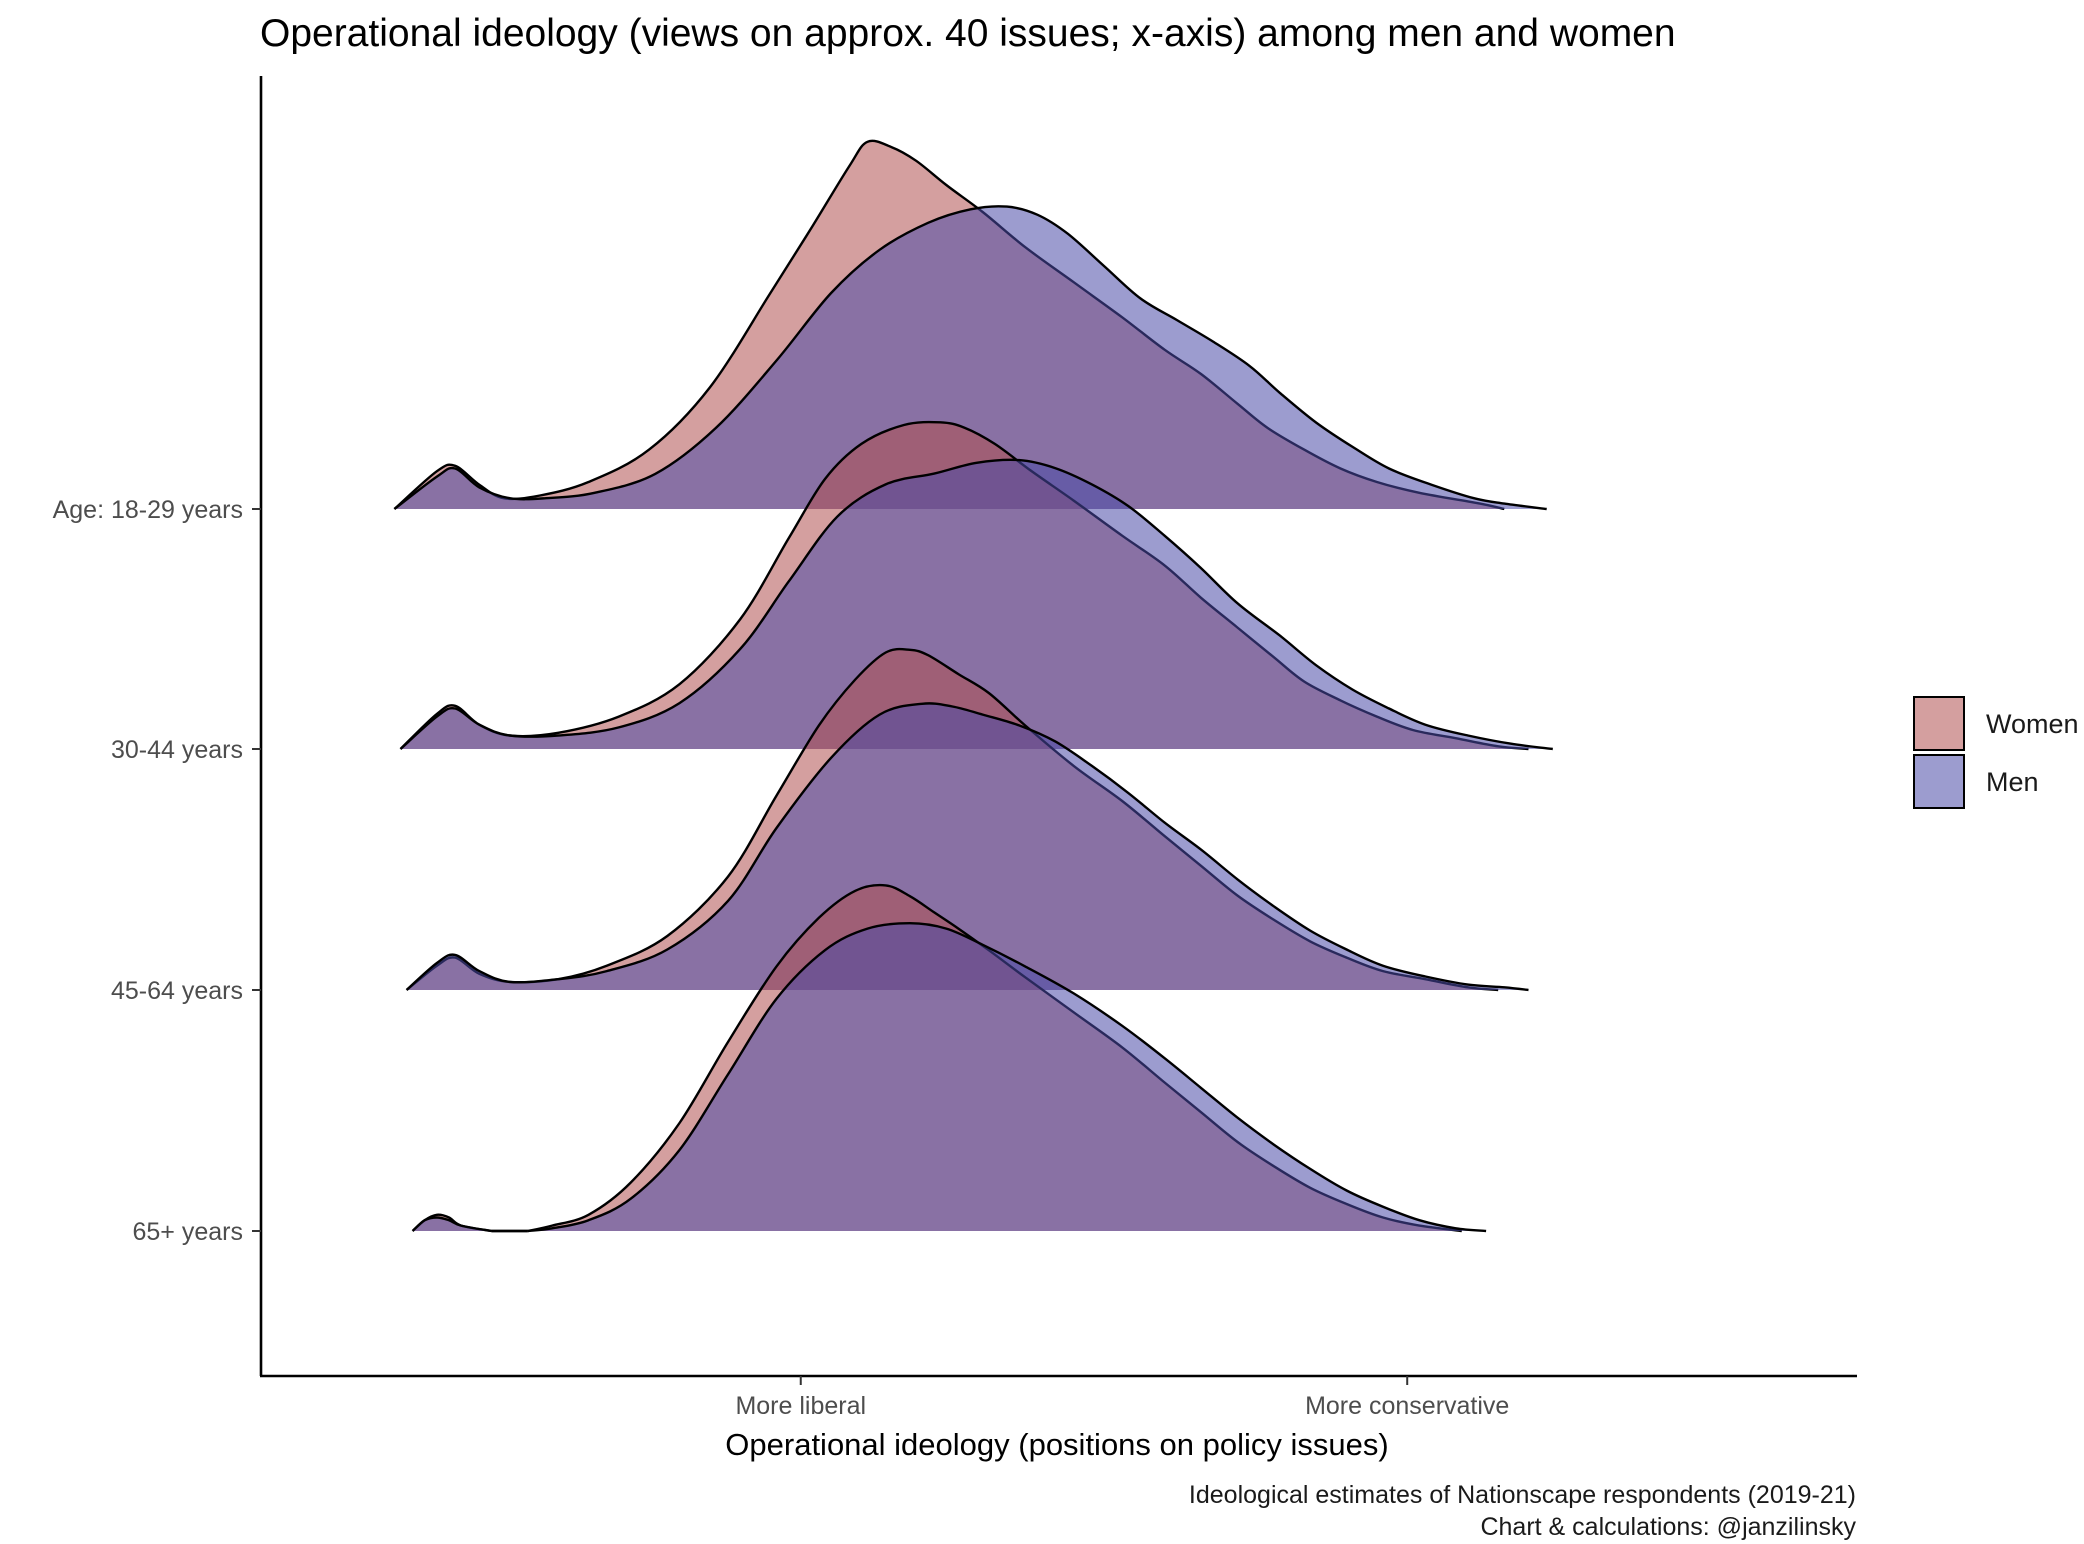 The width and height of the screenshot is (2084, 1544). What do you see at coordinates (2032, 724) in the screenshot?
I see `legend-label-women: Women` at bounding box center [2032, 724].